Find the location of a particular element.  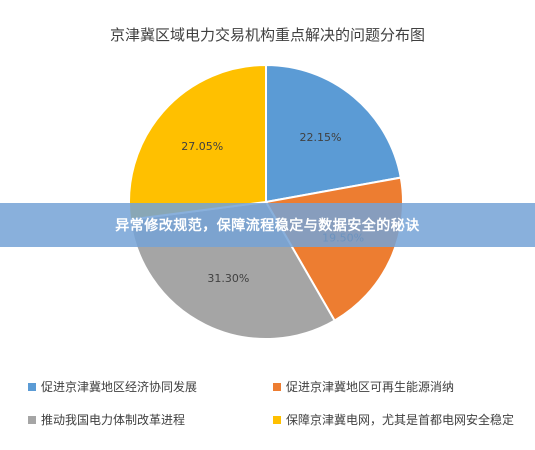

legend-label: 促进京津冀地区可再生能源消纳 is located at coordinates (370, 387).